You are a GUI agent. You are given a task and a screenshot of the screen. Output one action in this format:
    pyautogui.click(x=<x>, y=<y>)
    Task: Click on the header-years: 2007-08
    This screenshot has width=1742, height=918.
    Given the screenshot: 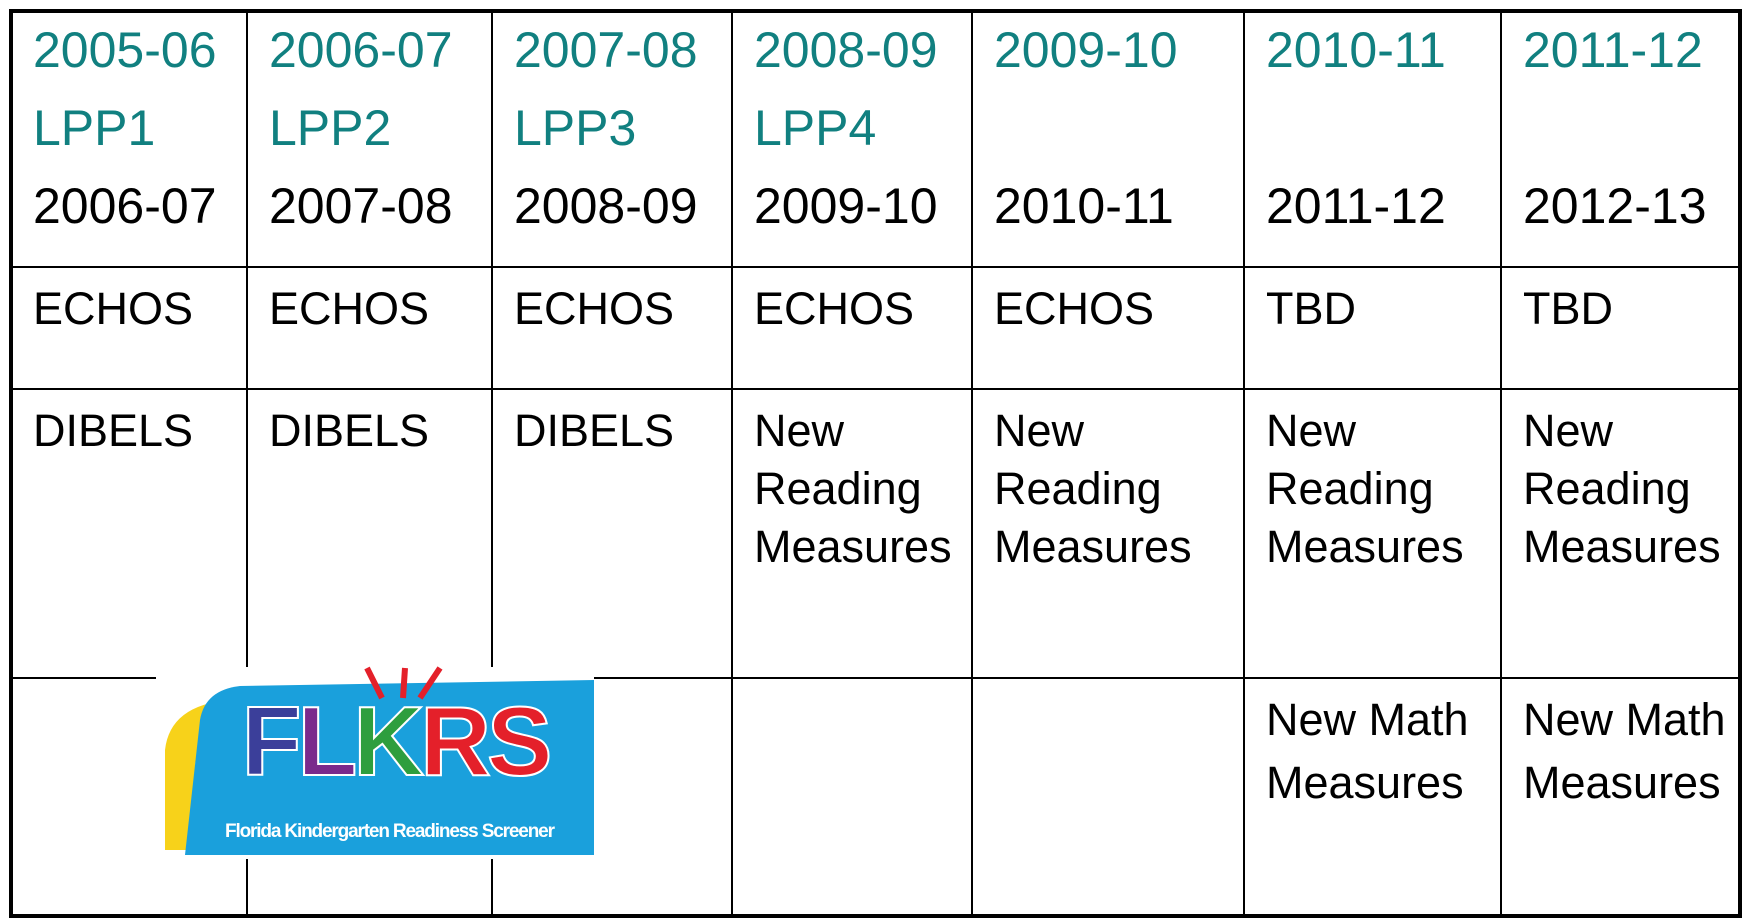 What is the action you would take?
    pyautogui.click(x=606, y=50)
    